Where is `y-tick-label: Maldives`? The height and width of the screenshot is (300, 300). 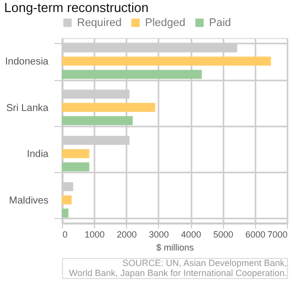
y-tick-label: Maldives is located at coordinates (28, 200).